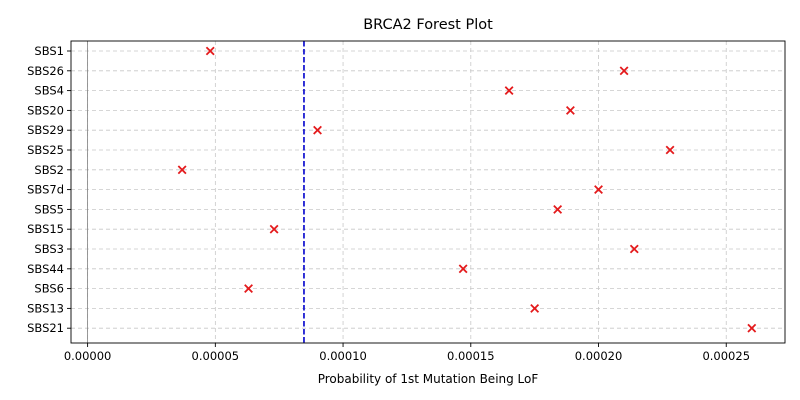  I want to click on y-tick-label: SBS44, so click(45, 269).